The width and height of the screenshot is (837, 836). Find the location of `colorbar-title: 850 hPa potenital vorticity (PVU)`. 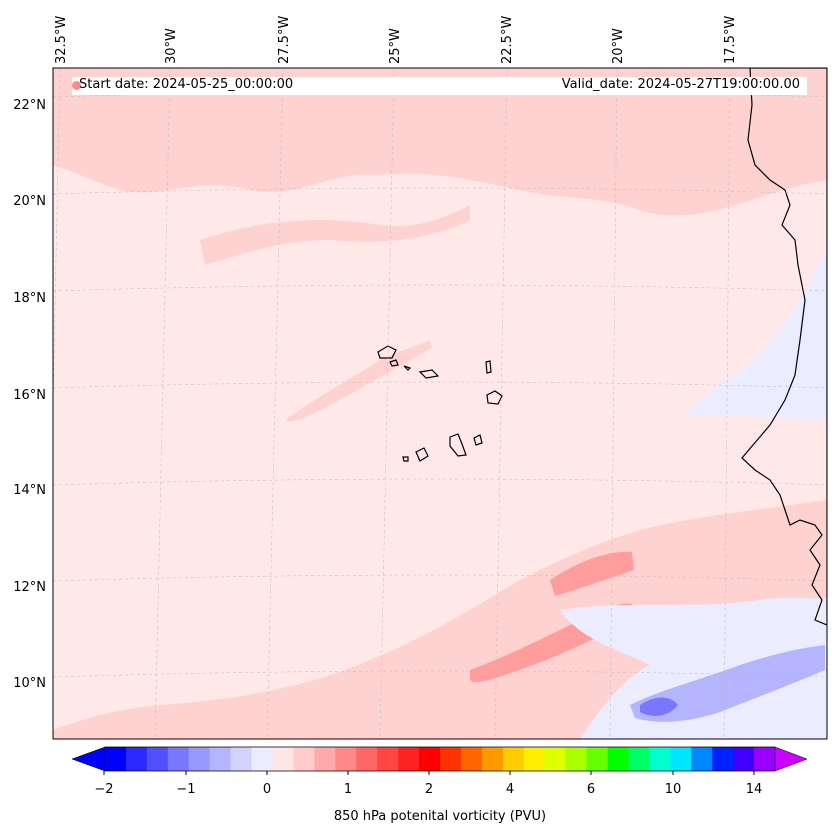

colorbar-title: 850 hPa potenital vorticity (PVU) is located at coordinates (440, 816).